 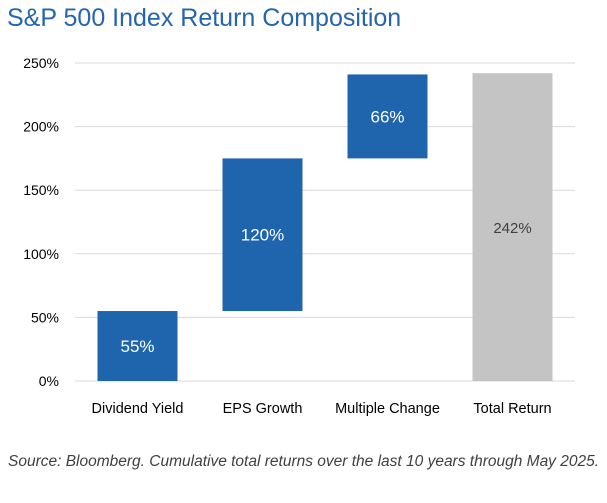 I want to click on y-tick-label: 100%, so click(x=41, y=254).